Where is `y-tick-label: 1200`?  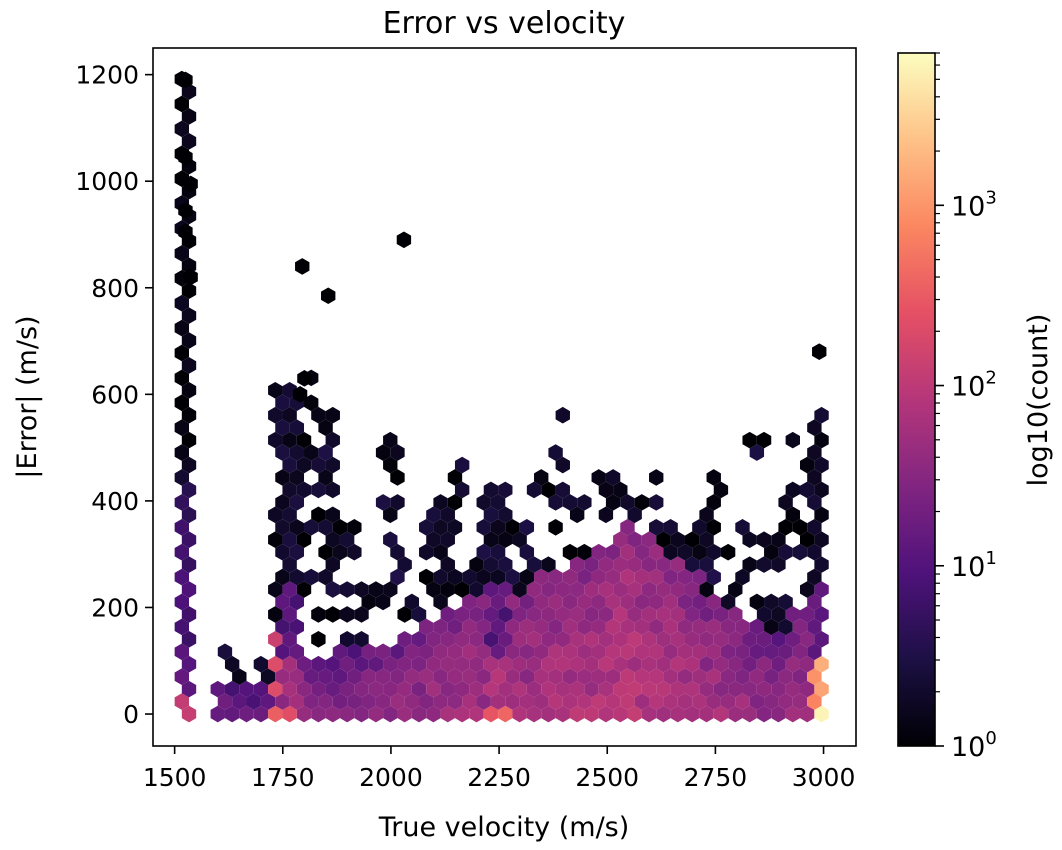
y-tick-label: 1200 is located at coordinates (107, 75).